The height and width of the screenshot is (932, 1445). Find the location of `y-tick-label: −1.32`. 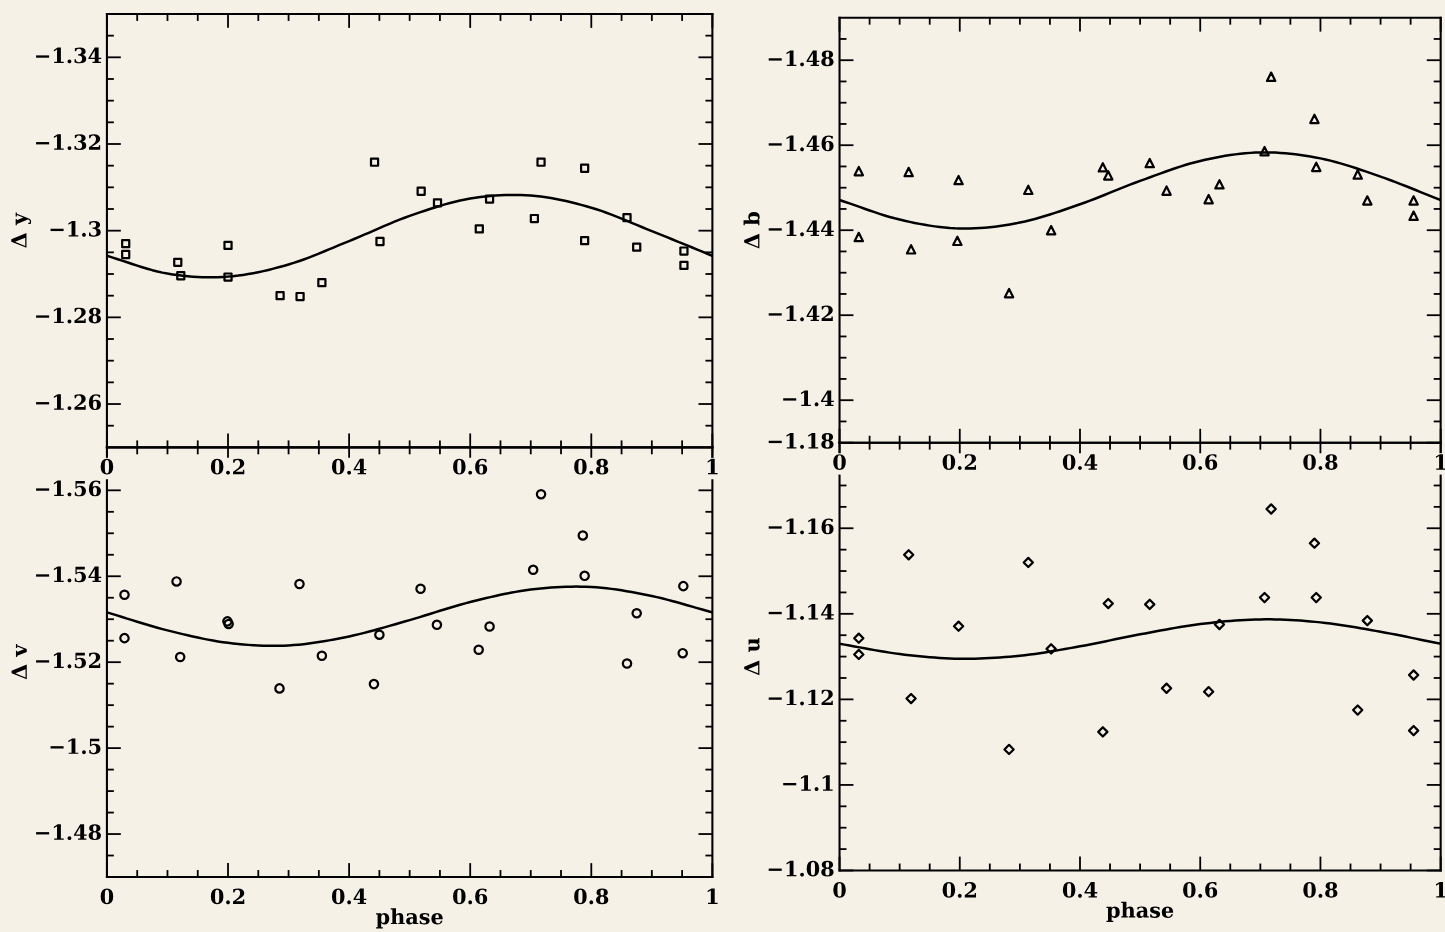

y-tick-label: −1.32 is located at coordinates (68, 142).